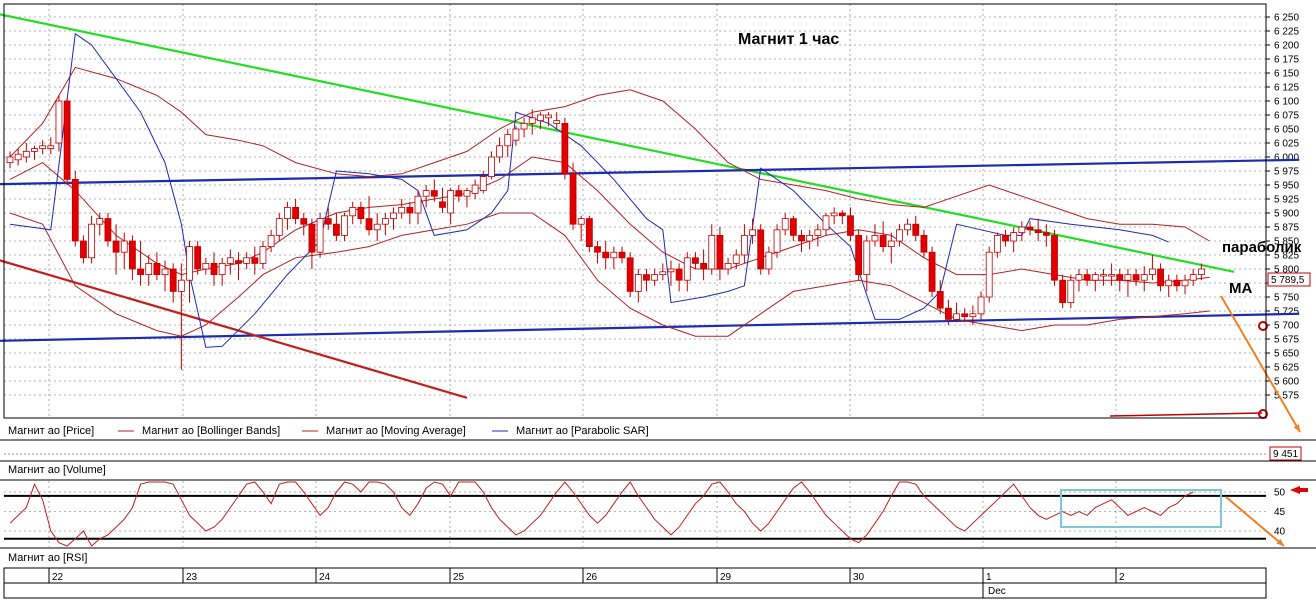  I want to click on price-tick-label: 5 875, so click(1286, 228).